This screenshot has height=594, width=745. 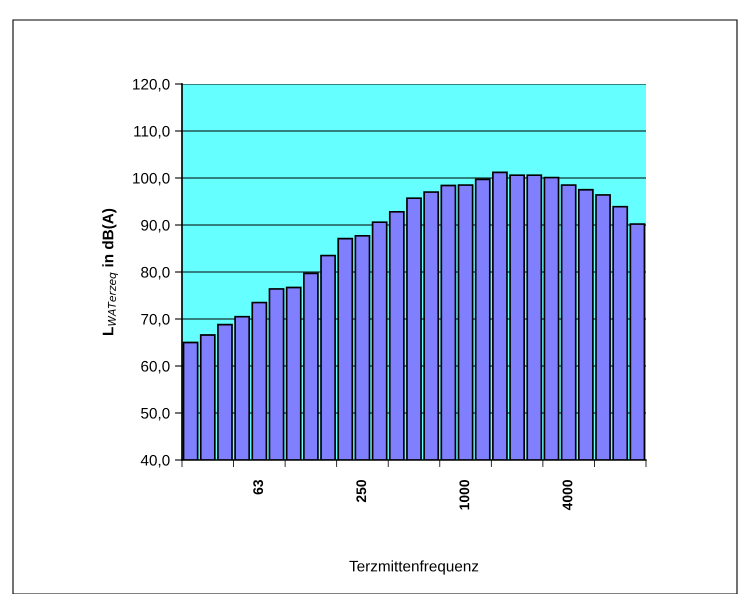 What do you see at coordinates (413, 567) in the screenshot?
I see `x-axis-title: Terzmittenfrequenz` at bounding box center [413, 567].